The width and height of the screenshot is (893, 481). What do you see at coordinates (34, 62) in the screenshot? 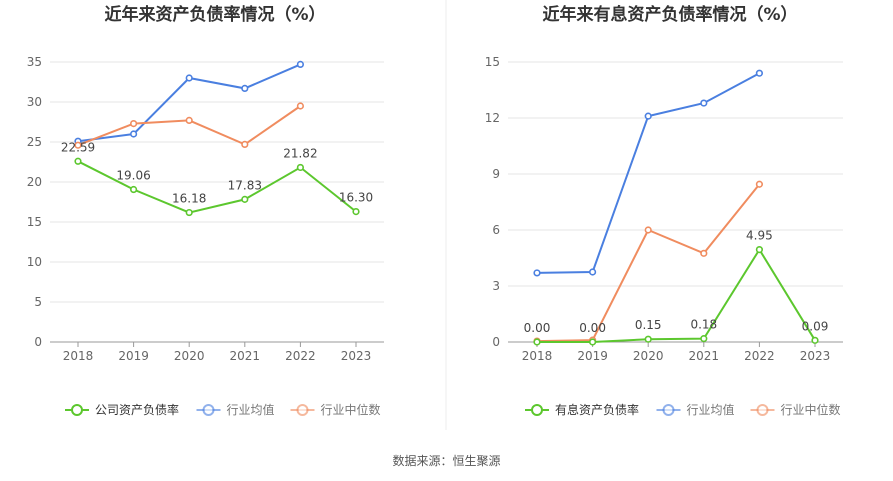
I see `y-tick-label: 35` at bounding box center [34, 62].